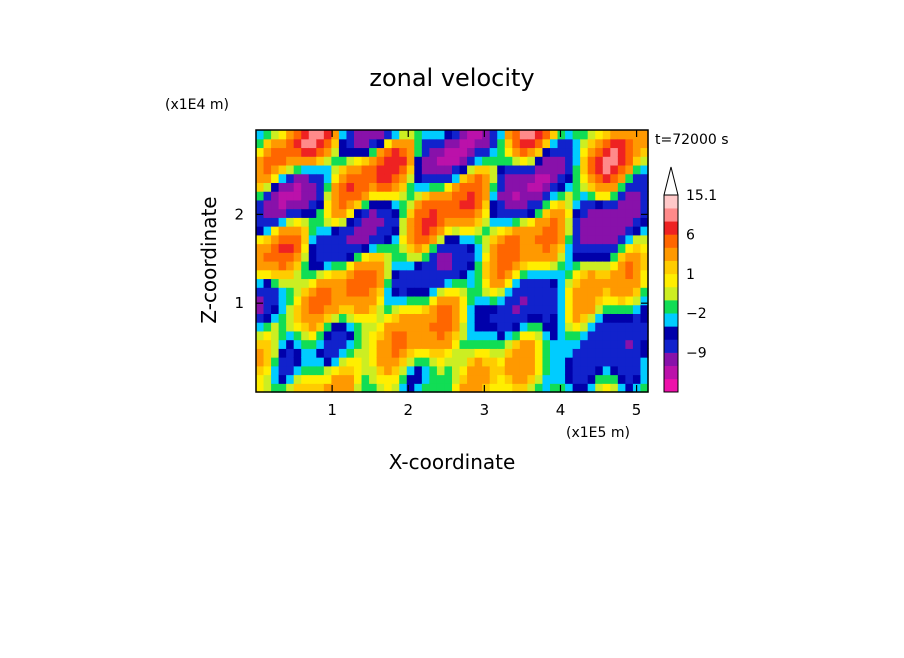  I want to click on y-ticks: 12, so click(441, 258).